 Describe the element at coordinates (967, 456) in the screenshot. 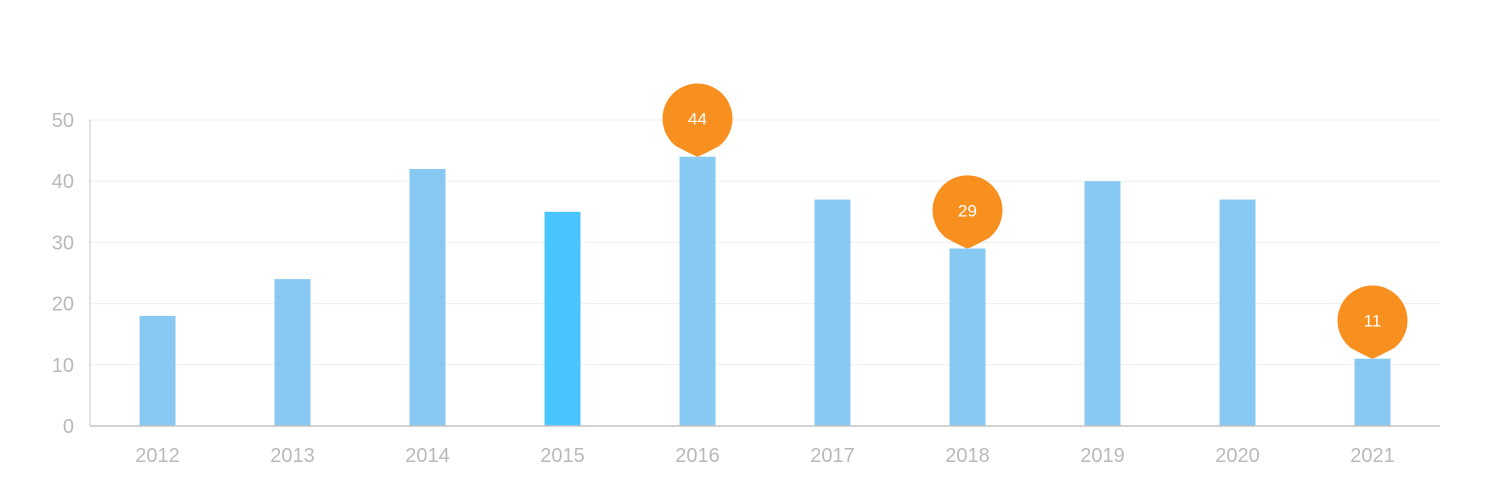

I see `x-tick-label: 2018` at that location.